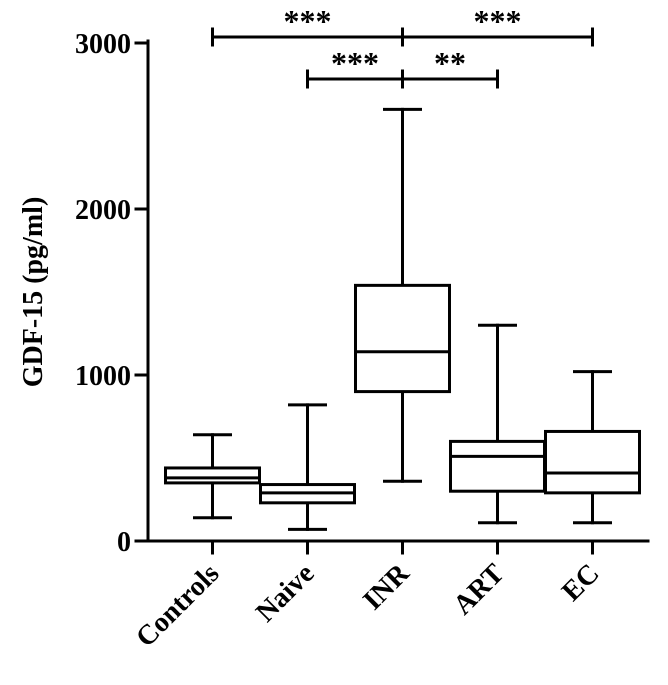 This screenshot has height=685, width=668. Describe the element at coordinates (124, 542) in the screenshot. I see `y-tick-label: 0` at that location.